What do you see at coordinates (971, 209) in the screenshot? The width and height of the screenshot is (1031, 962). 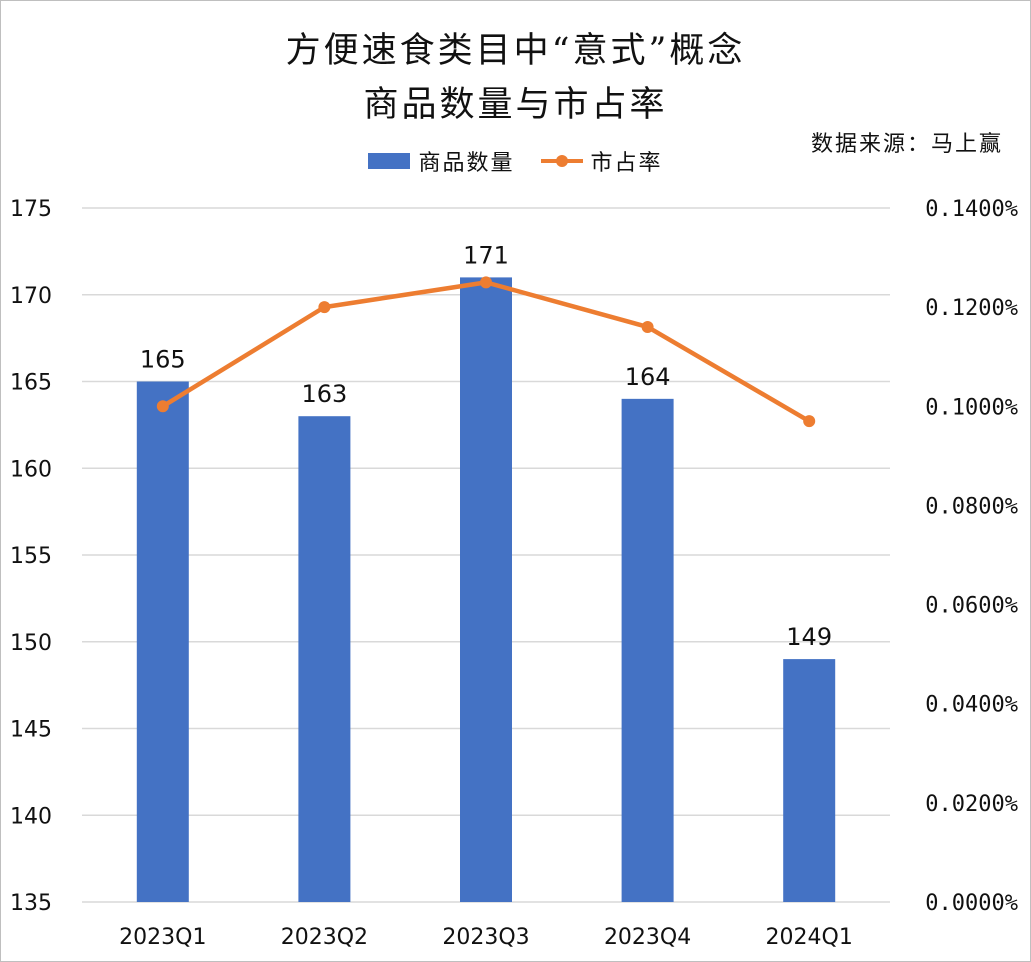 I see `y-right-tick-label: 0.1400%` at bounding box center [971, 209].